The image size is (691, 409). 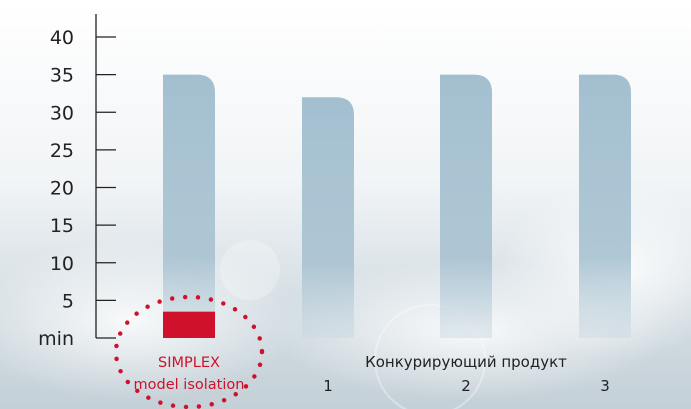 What do you see at coordinates (62, 189) in the screenshot?
I see `y-tick-label: 20` at bounding box center [62, 189].